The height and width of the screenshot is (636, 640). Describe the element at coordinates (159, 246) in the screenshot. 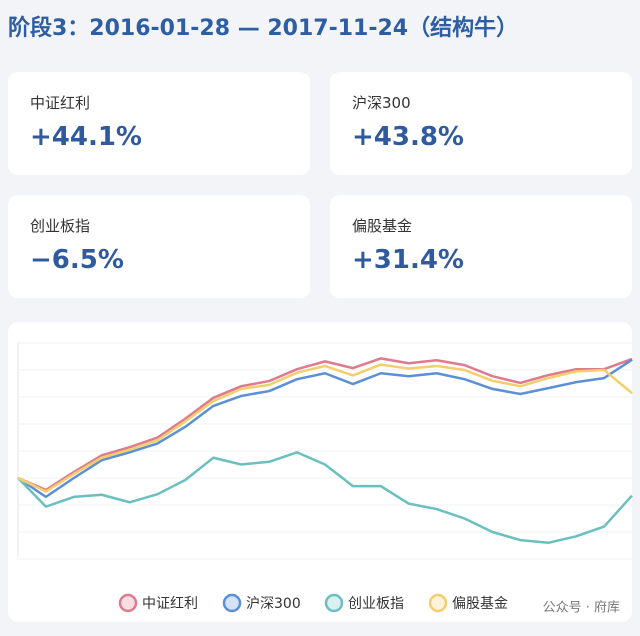

I see `stat-card: 创业板指 −6.5%` at that location.